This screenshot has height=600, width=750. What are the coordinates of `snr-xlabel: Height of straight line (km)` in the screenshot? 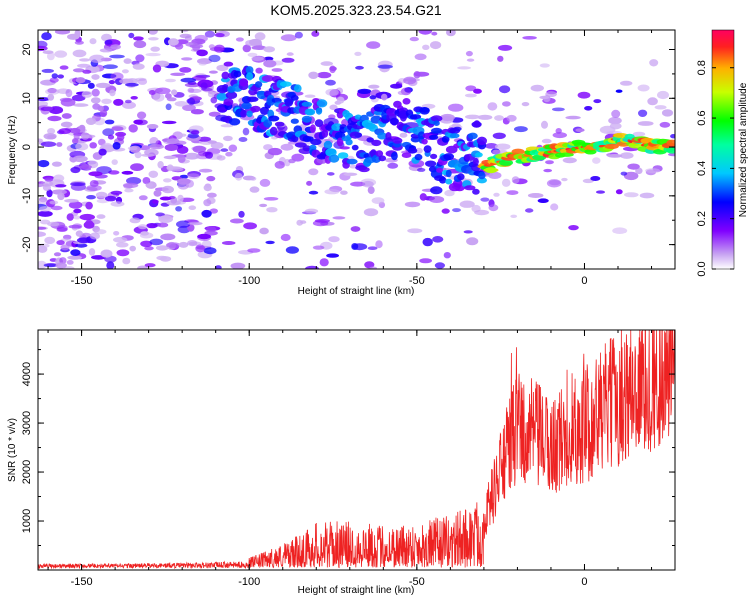 It's located at (356, 590).